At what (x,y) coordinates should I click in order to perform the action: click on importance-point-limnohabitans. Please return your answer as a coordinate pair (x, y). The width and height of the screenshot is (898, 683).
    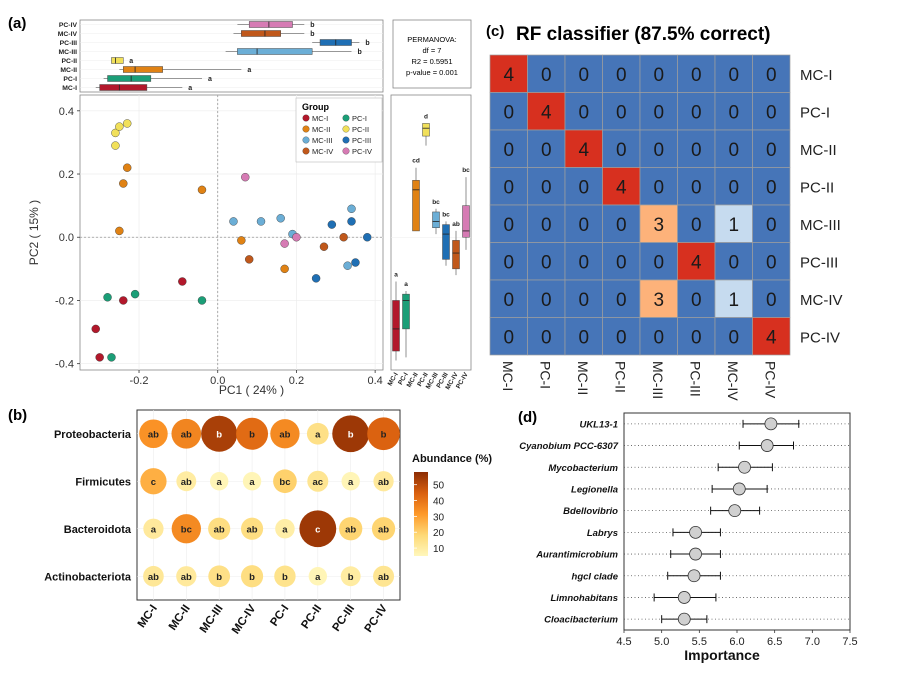
    Looking at the image, I should click on (684, 597).